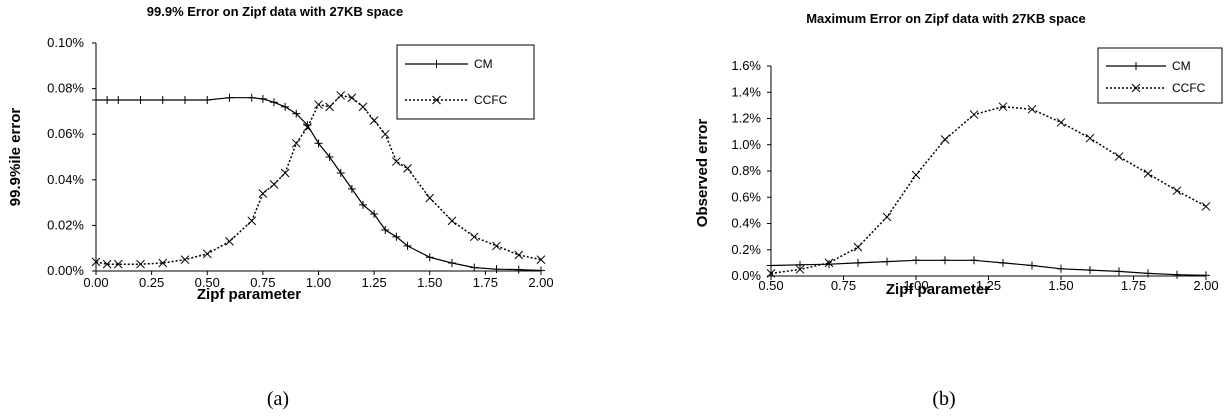 The image size is (1231, 418). Describe the element at coordinates (65, 133) in the screenshot. I see `y-tick-label: 0.06%` at that location.